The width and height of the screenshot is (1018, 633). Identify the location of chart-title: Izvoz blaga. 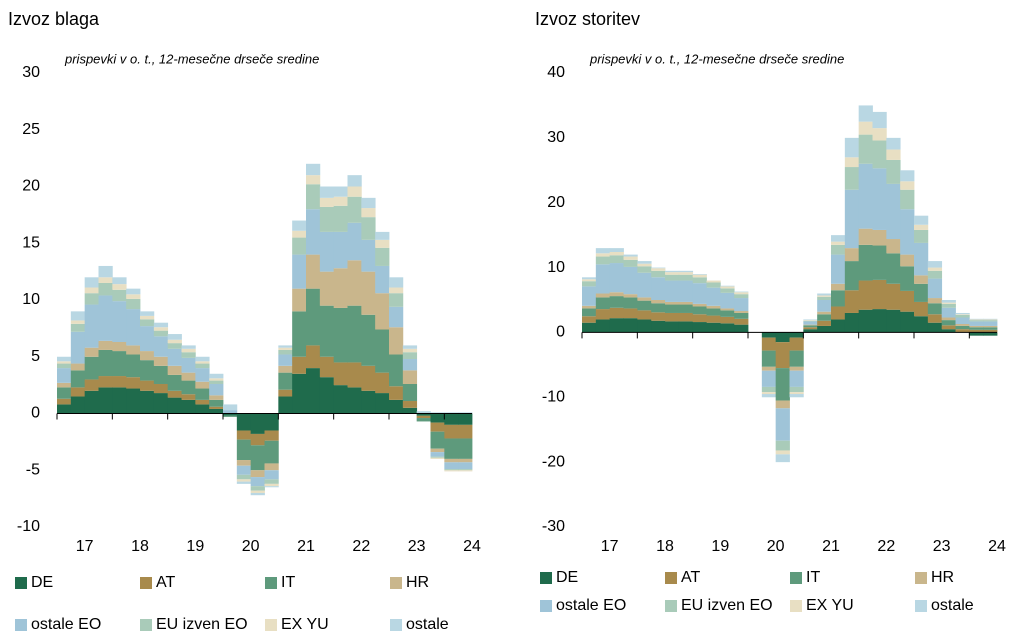
(54, 19).